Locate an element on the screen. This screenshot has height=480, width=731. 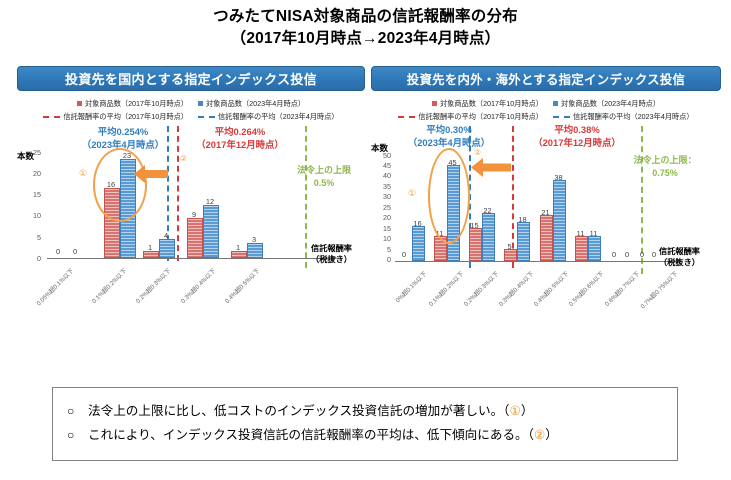
x-axis-arrow-domestic-icon is located at coordinates (334, 257).